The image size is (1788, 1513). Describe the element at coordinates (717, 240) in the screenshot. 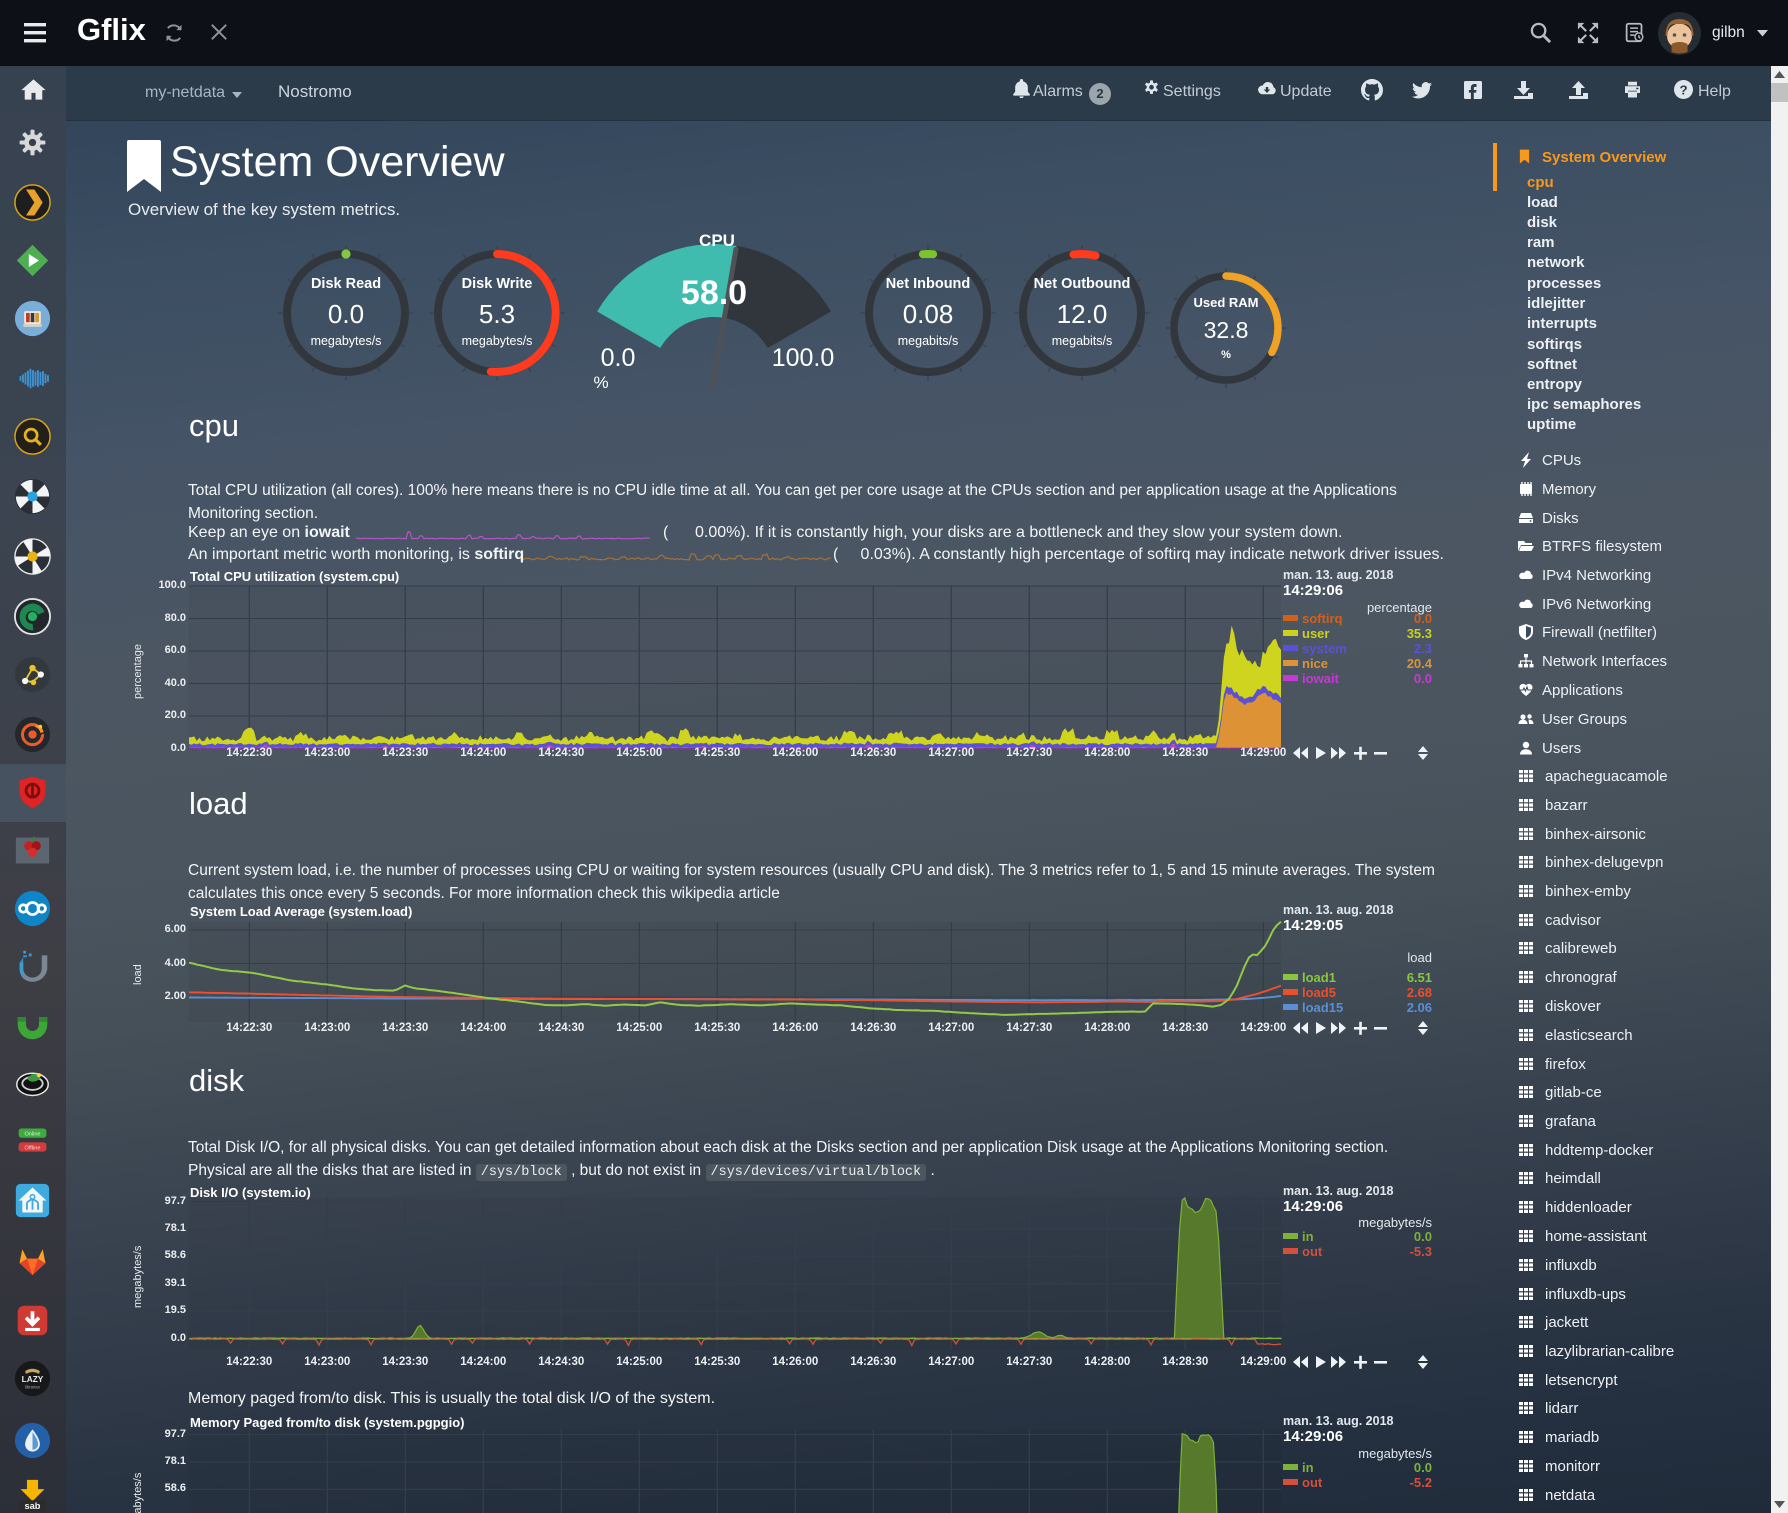

I see `svg-text: CPU` at that location.